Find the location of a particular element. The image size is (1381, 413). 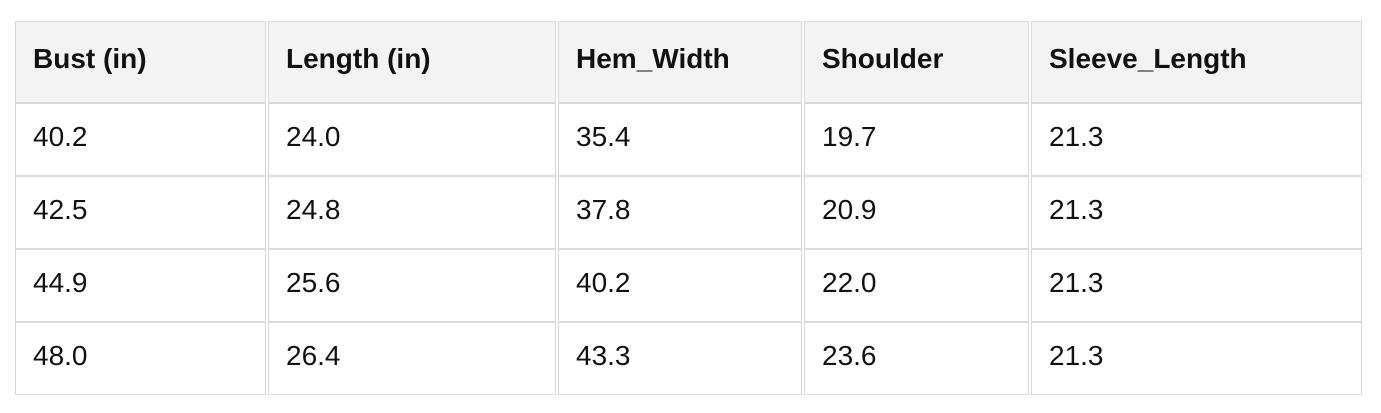

table-cell: 22.0 is located at coordinates (916, 285).